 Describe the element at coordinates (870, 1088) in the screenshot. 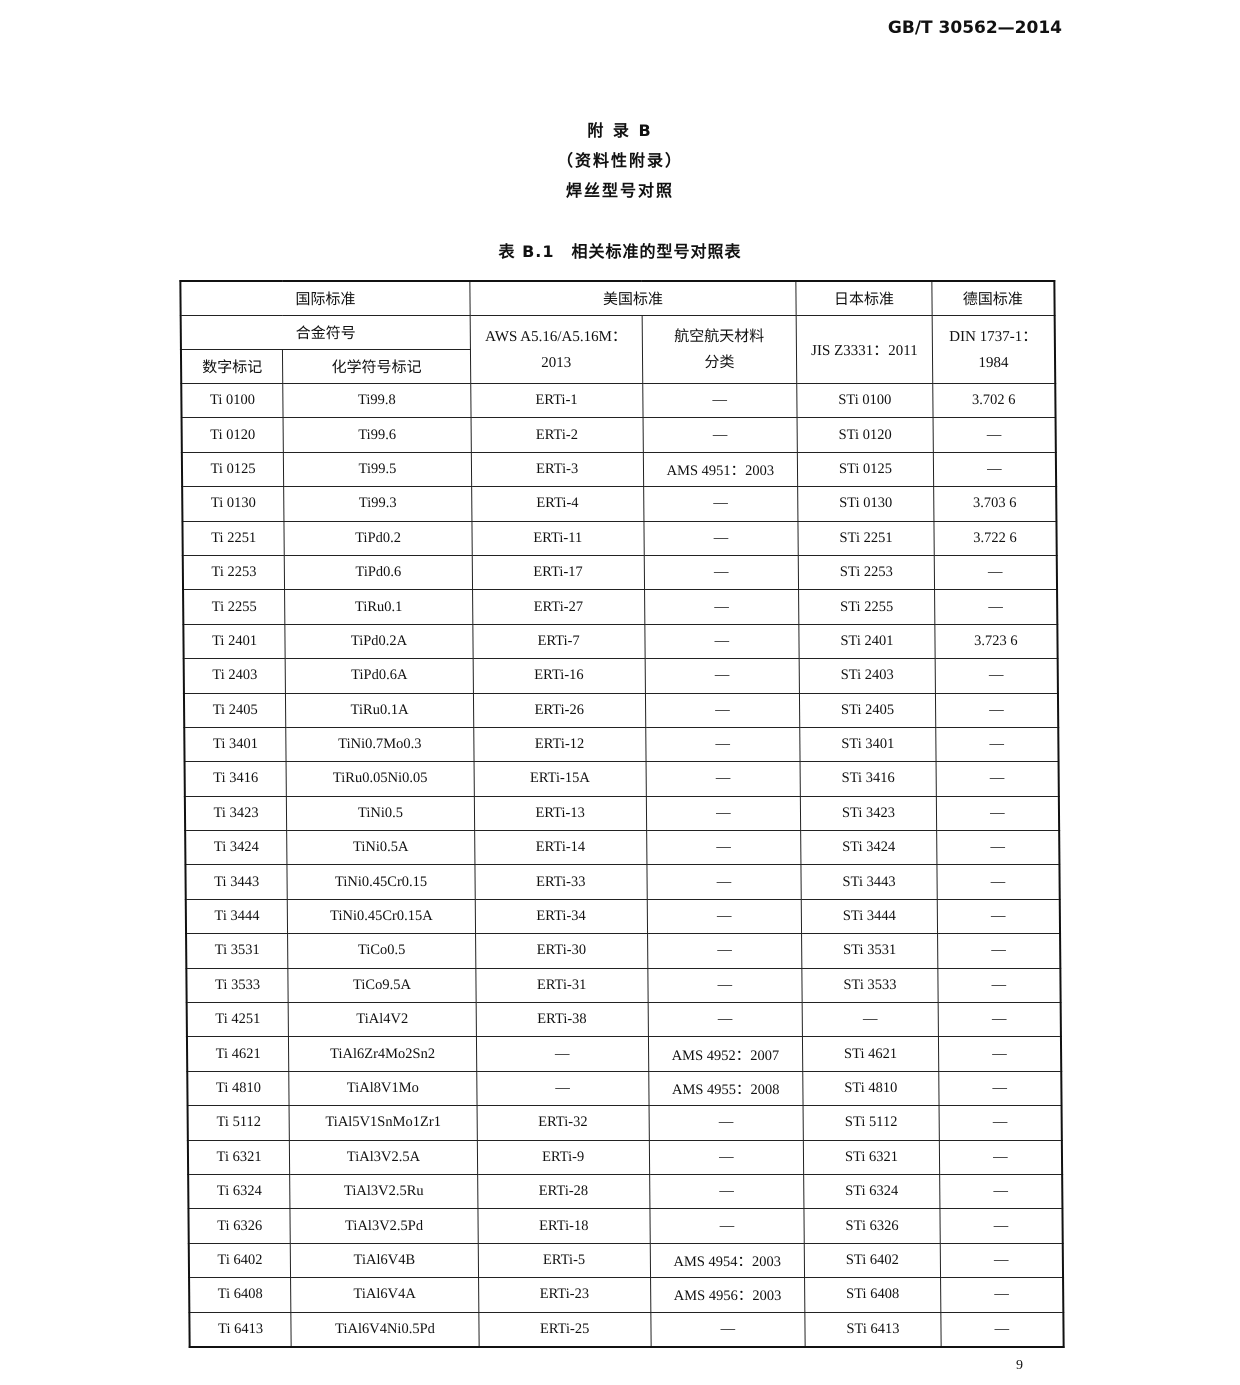

I see `jis-class-cell: STi 4810` at that location.